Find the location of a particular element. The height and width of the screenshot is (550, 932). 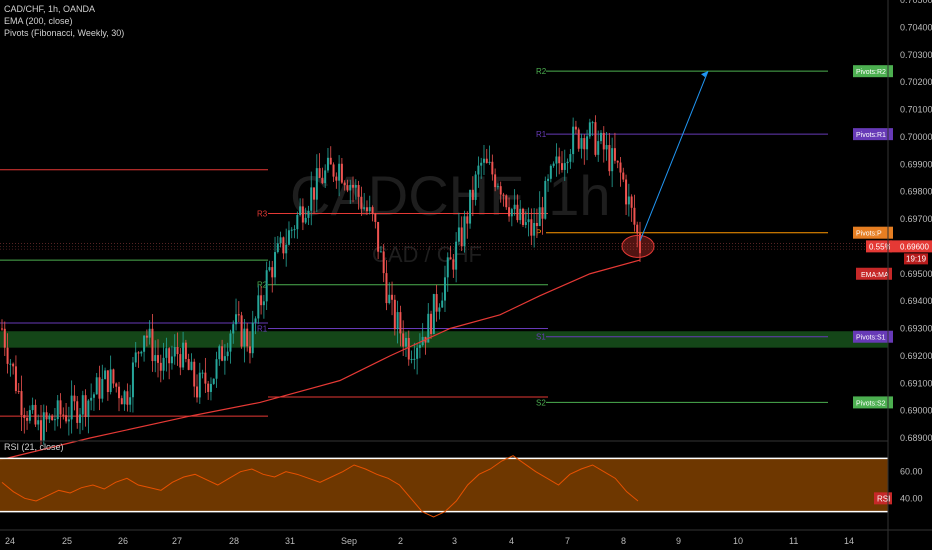

ema-tag: EMA:MA is located at coordinates (874, 273).